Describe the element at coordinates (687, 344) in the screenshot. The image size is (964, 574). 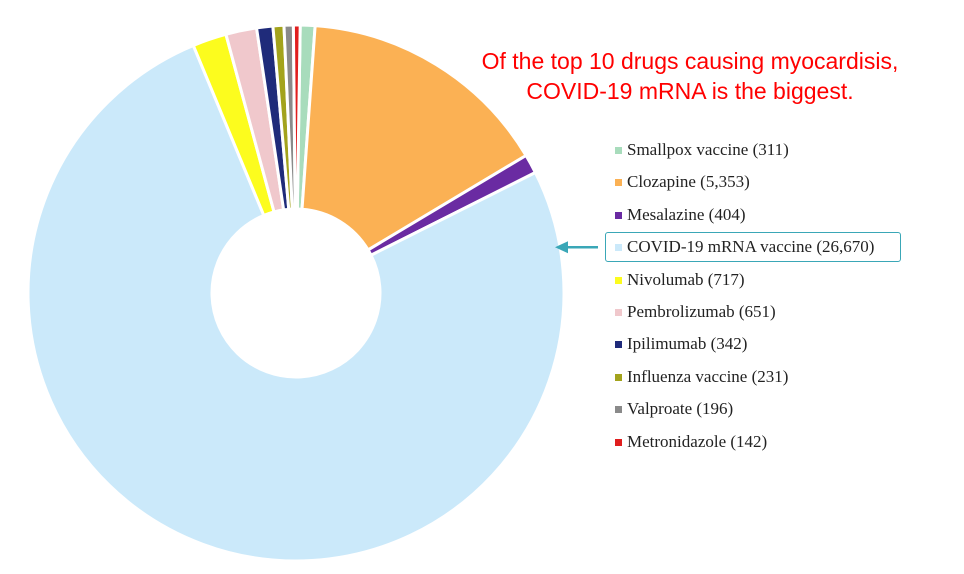
I see `legend-label: Ipilimumab (342)` at that location.